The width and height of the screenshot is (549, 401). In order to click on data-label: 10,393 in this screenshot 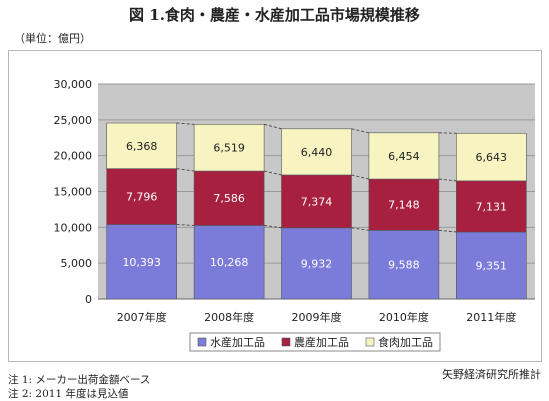, I will do `click(141, 262)`.